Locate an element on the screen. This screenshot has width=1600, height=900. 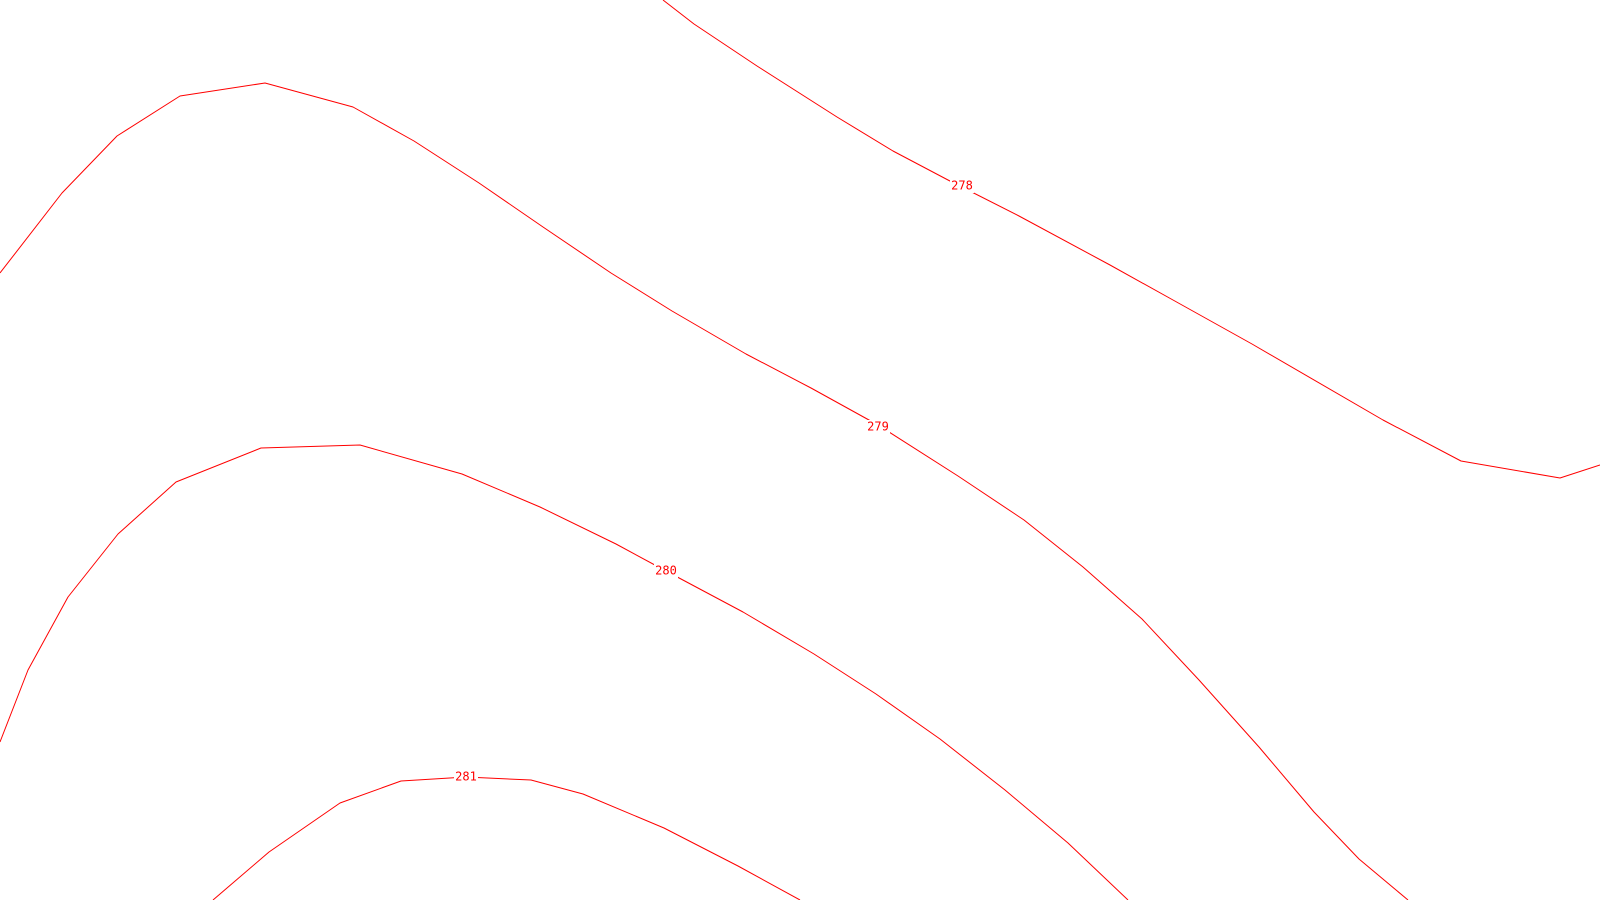
contour-label-281: 281 is located at coordinates (466, 777).